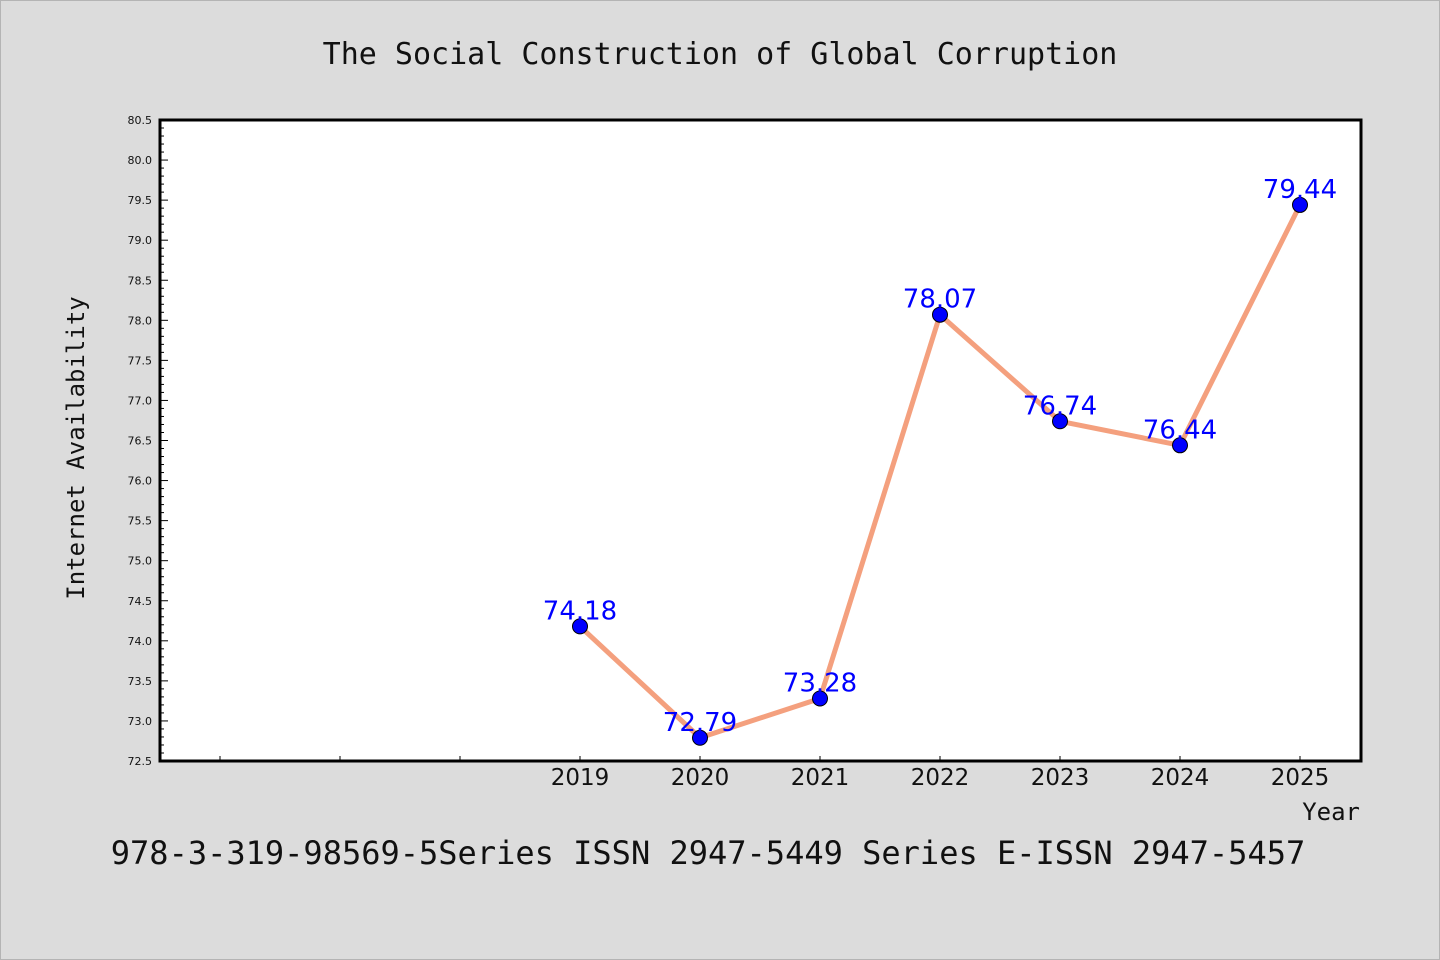 The image size is (1440, 960). I want to click on y-tick-label: 74.0, so click(140, 641).